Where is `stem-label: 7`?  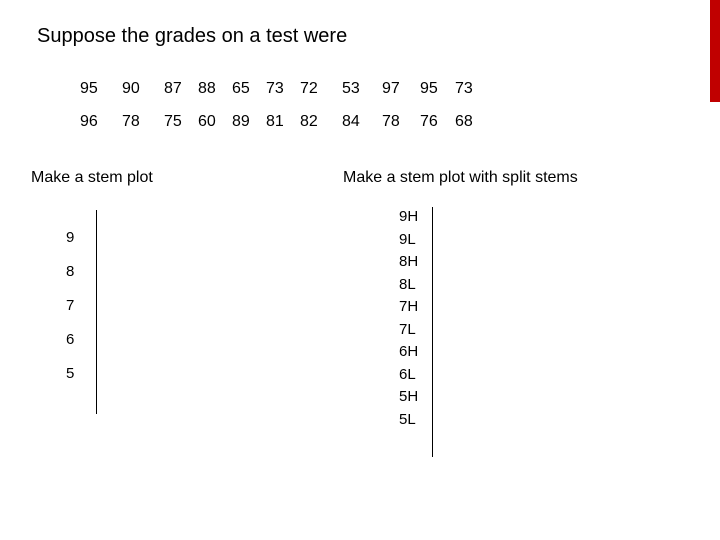 stem-label: 7 is located at coordinates (70, 305).